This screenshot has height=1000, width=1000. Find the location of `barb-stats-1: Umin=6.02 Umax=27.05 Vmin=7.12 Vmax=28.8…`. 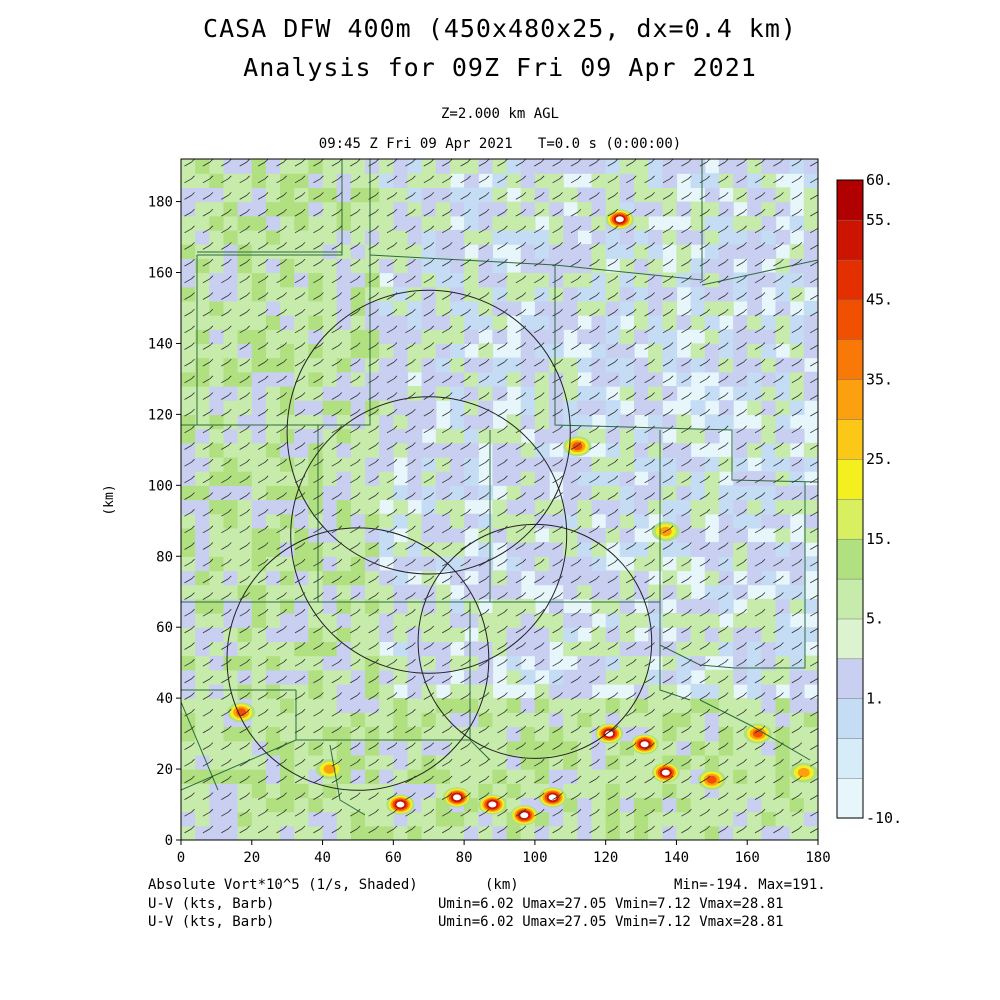

barb-stats-1: Umin=6.02 Umax=27.05 Vmin=7.12 Vmax=28.8… is located at coordinates (611, 904).